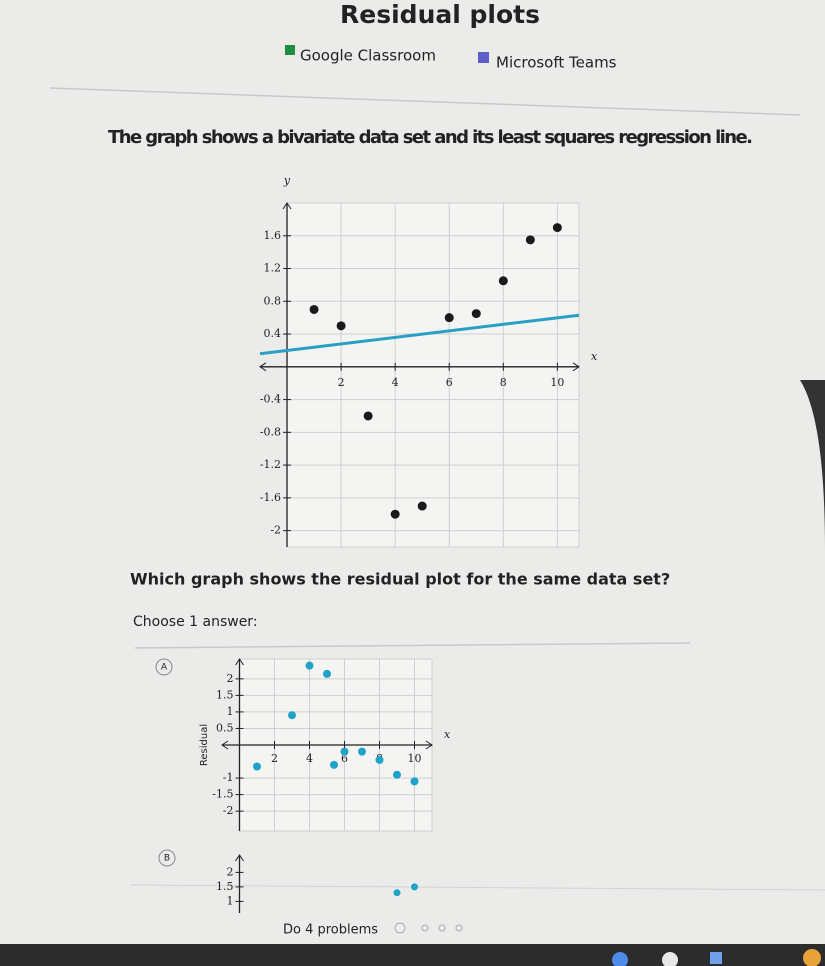 The image size is (825, 966). I want to click on share-link: Google Classroom, so click(368, 56).